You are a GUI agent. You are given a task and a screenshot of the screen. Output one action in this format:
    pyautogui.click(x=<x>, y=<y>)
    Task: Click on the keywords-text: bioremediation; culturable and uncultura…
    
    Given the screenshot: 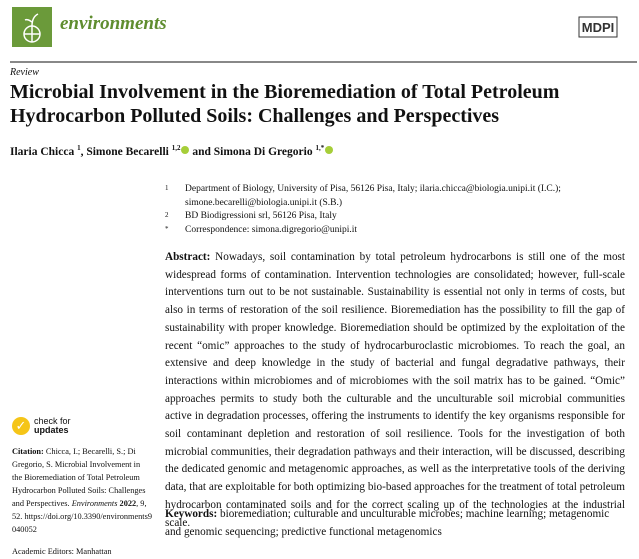 What is the action you would take?
    pyautogui.click(x=387, y=523)
    